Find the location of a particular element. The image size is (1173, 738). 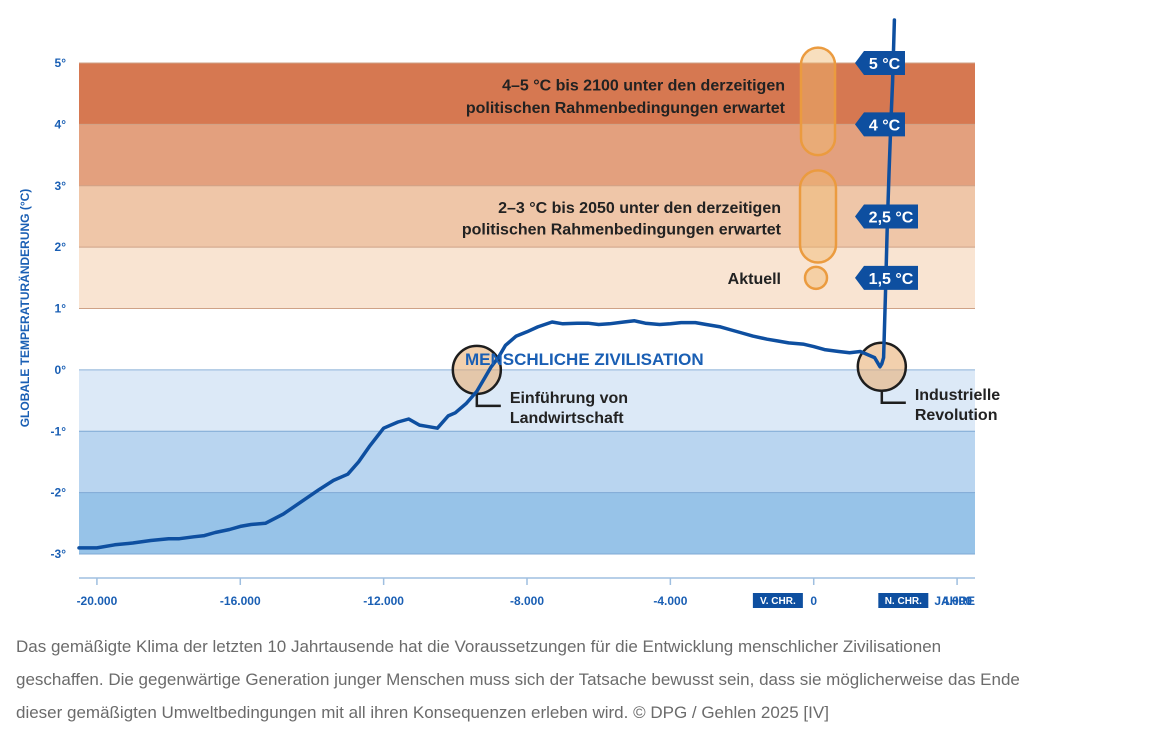

x-tick-label-5: -4.000 is located at coordinates (670, 601).